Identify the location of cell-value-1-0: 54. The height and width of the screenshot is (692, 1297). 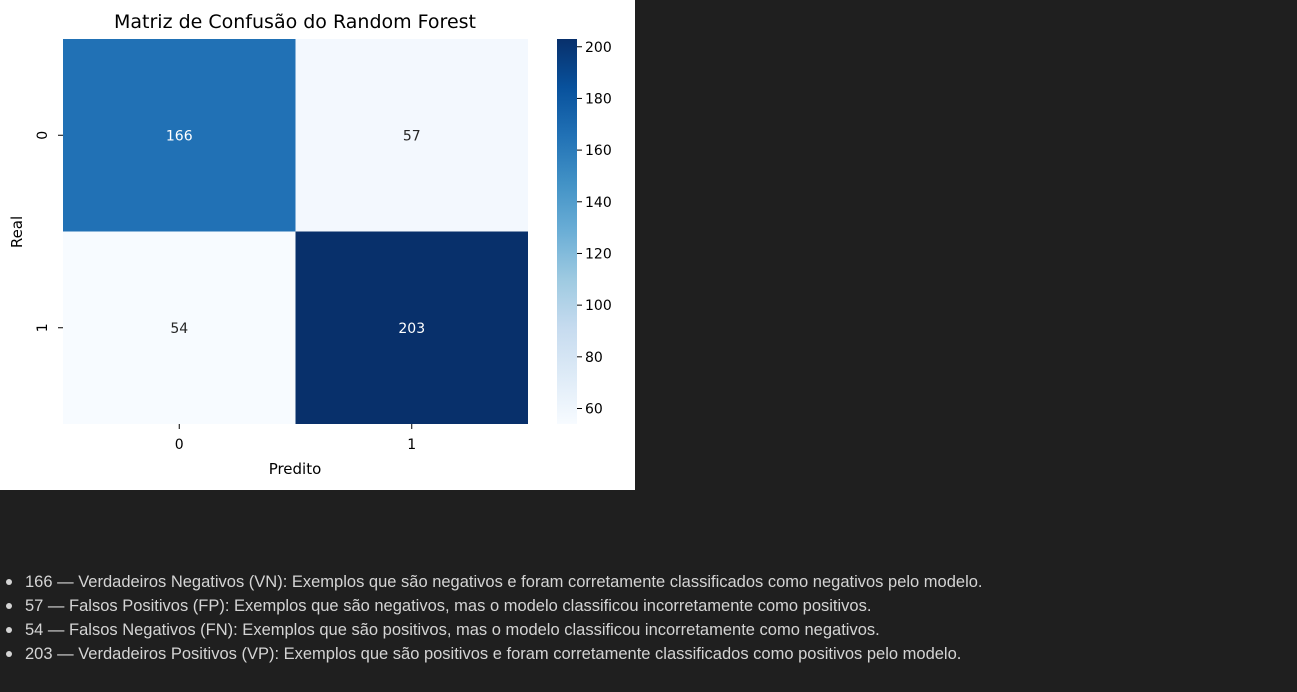
(179, 329).